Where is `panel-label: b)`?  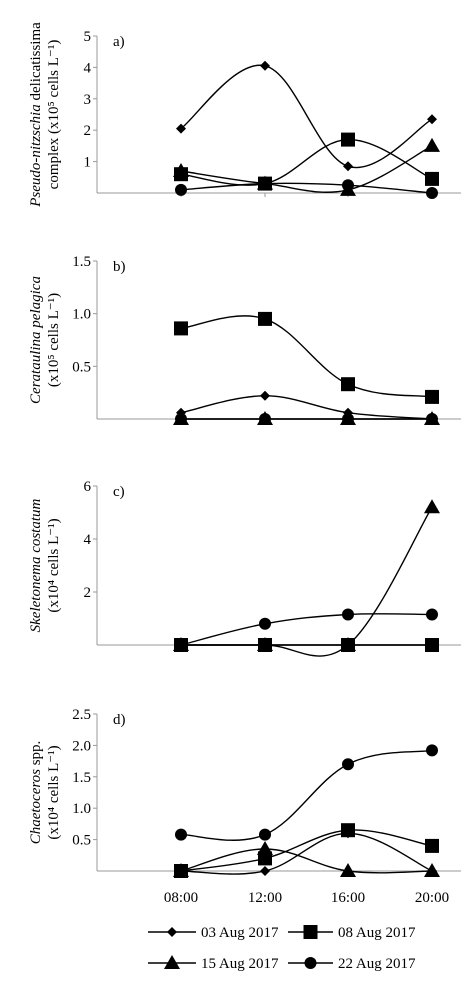 panel-label: b) is located at coordinates (119, 267).